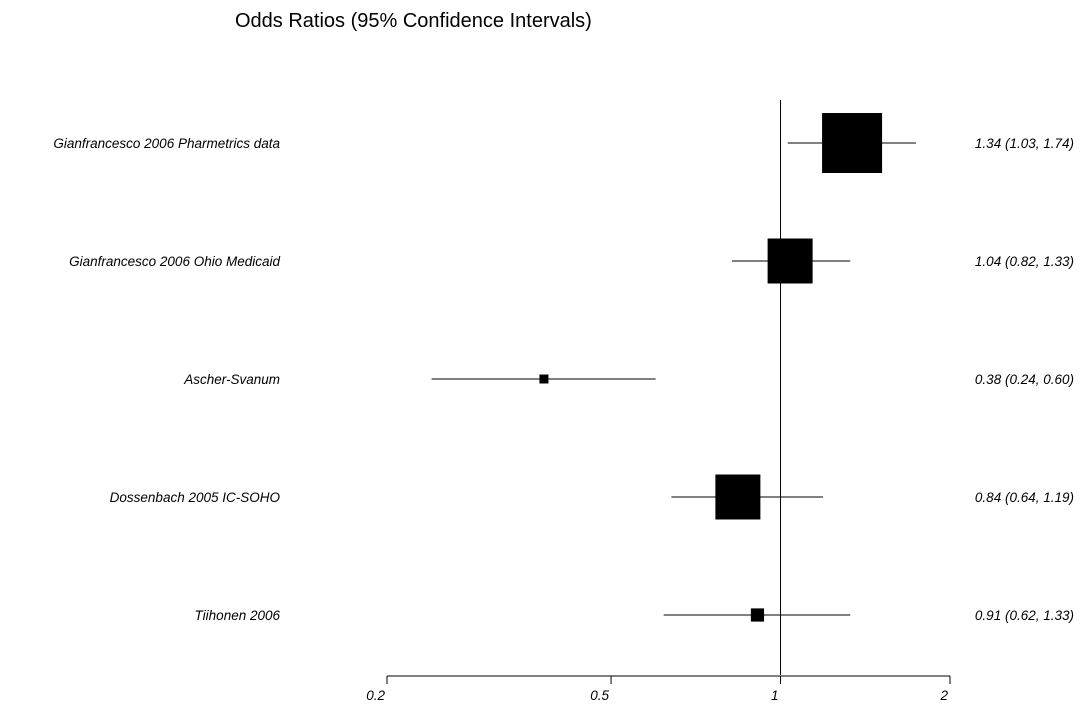  Describe the element at coordinates (375, 695) in the screenshot. I see `x-tick-label: 0.2` at that location.